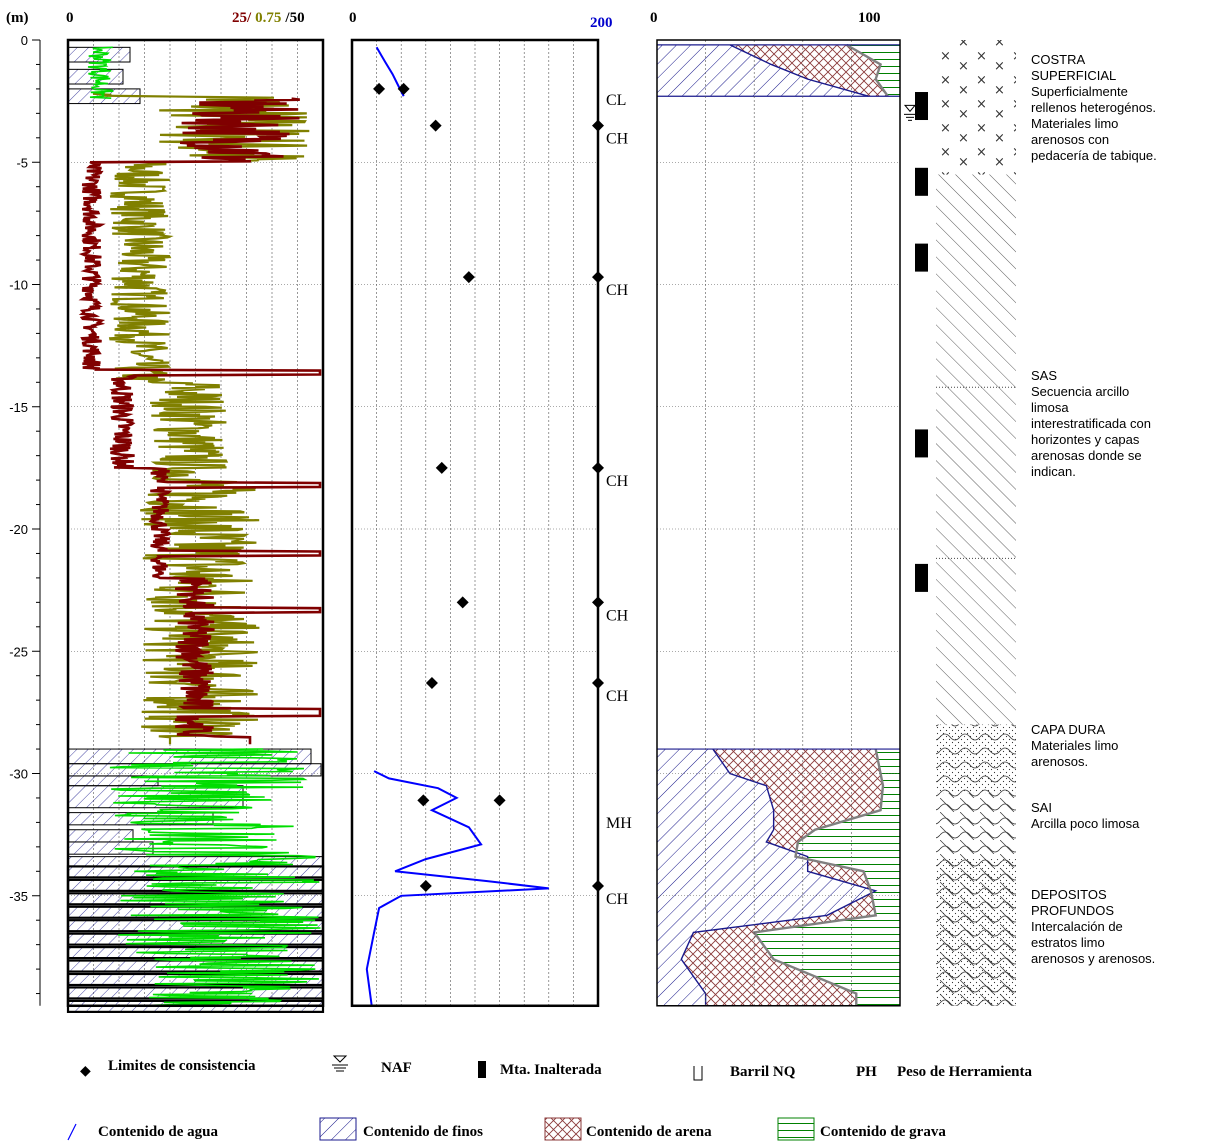  What do you see at coordinates (24, 40) in the screenshot?
I see `depth-tick-label: 0` at bounding box center [24, 40].